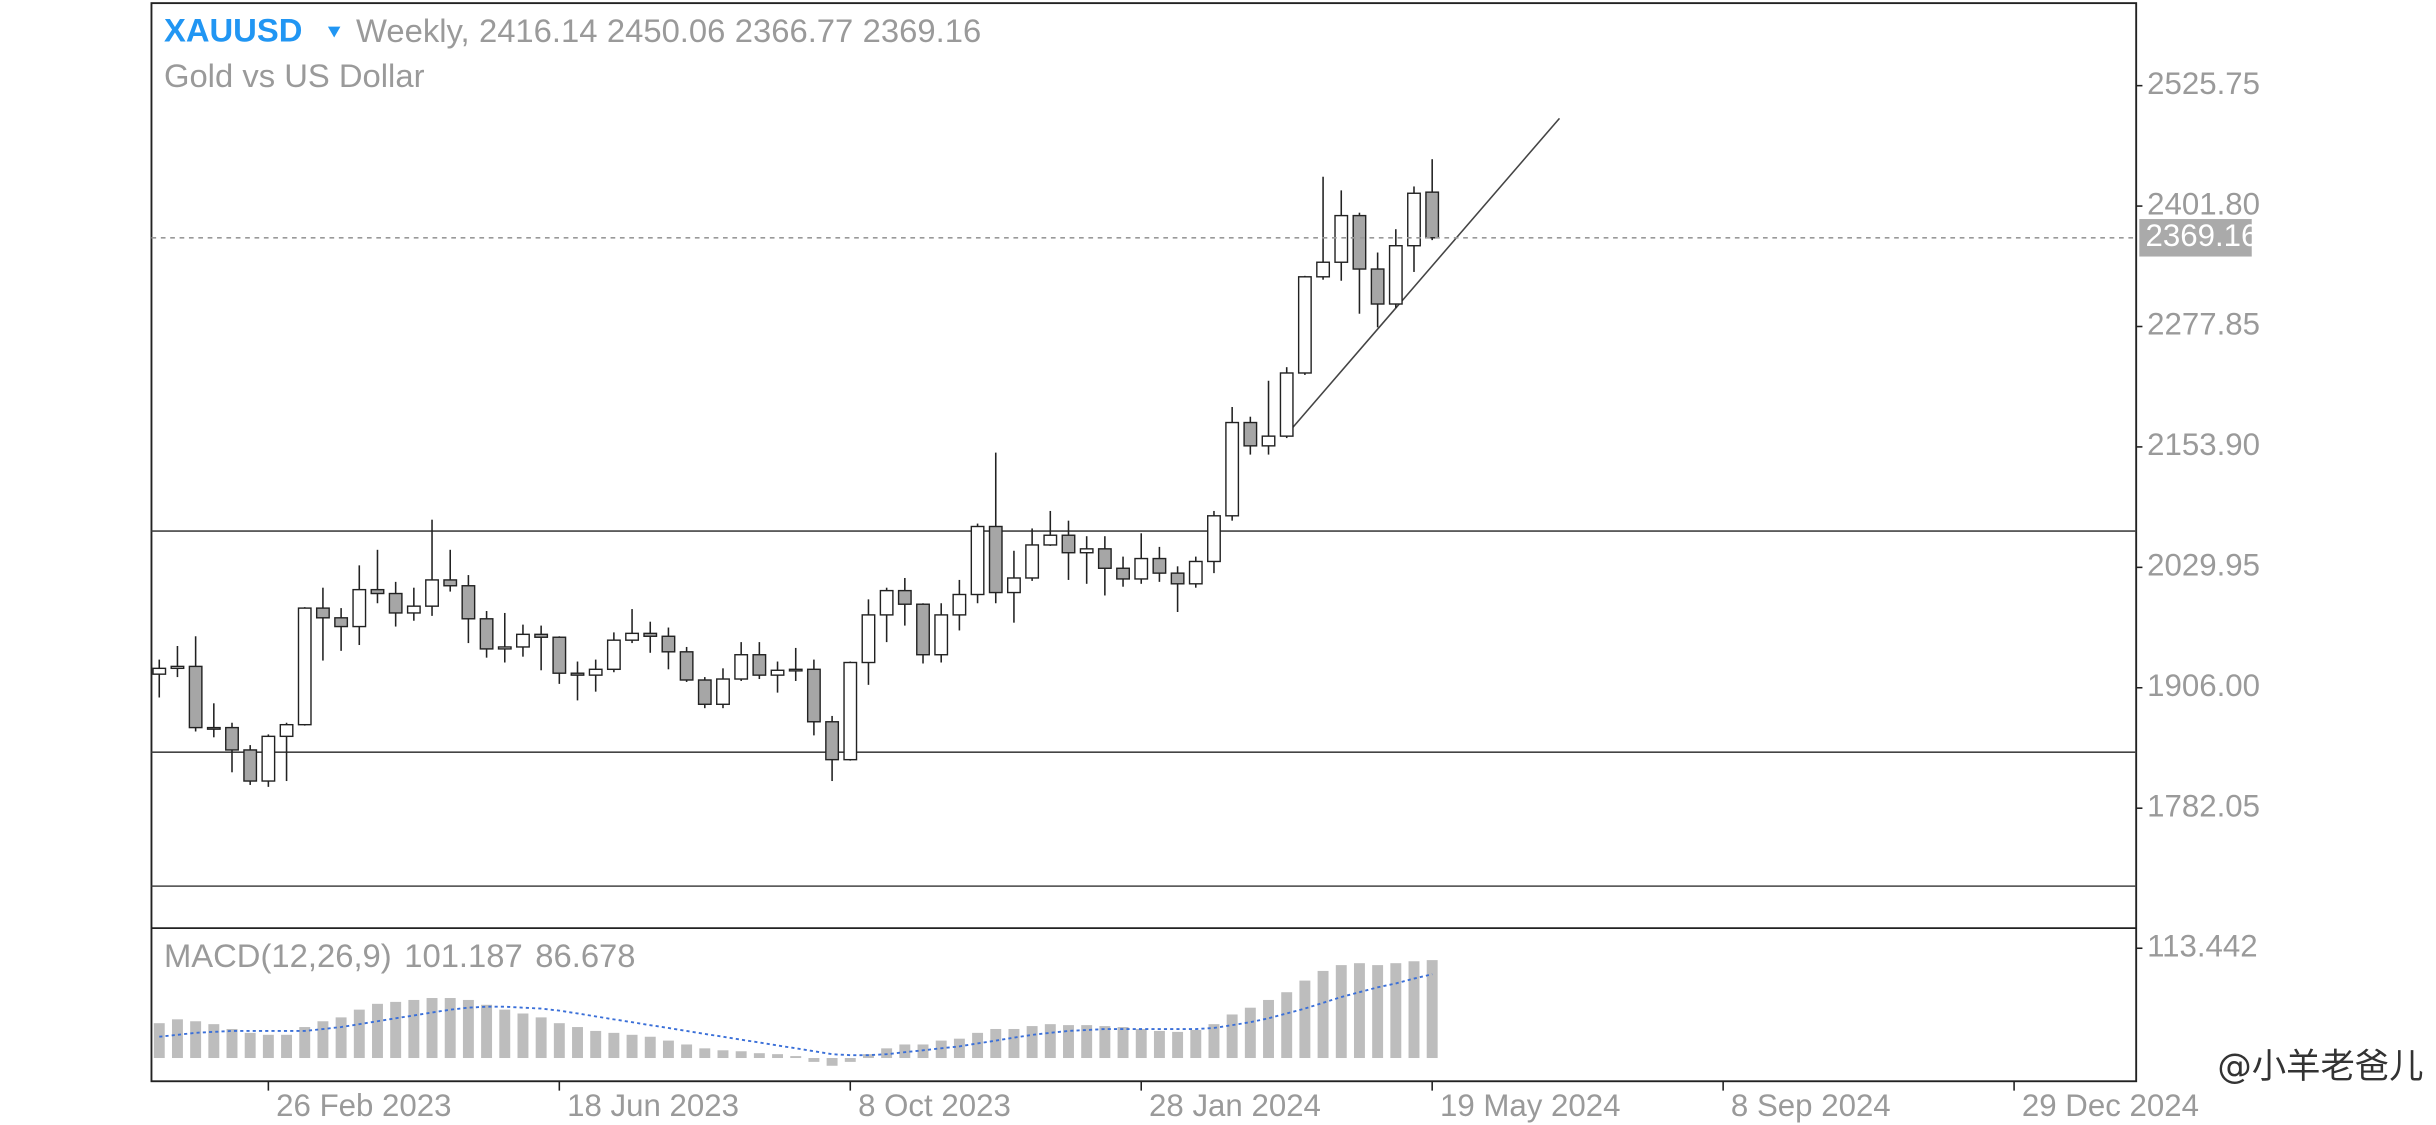  I want to click on x-tick-label: 29 Dec 2024, so click(2110, 1105).